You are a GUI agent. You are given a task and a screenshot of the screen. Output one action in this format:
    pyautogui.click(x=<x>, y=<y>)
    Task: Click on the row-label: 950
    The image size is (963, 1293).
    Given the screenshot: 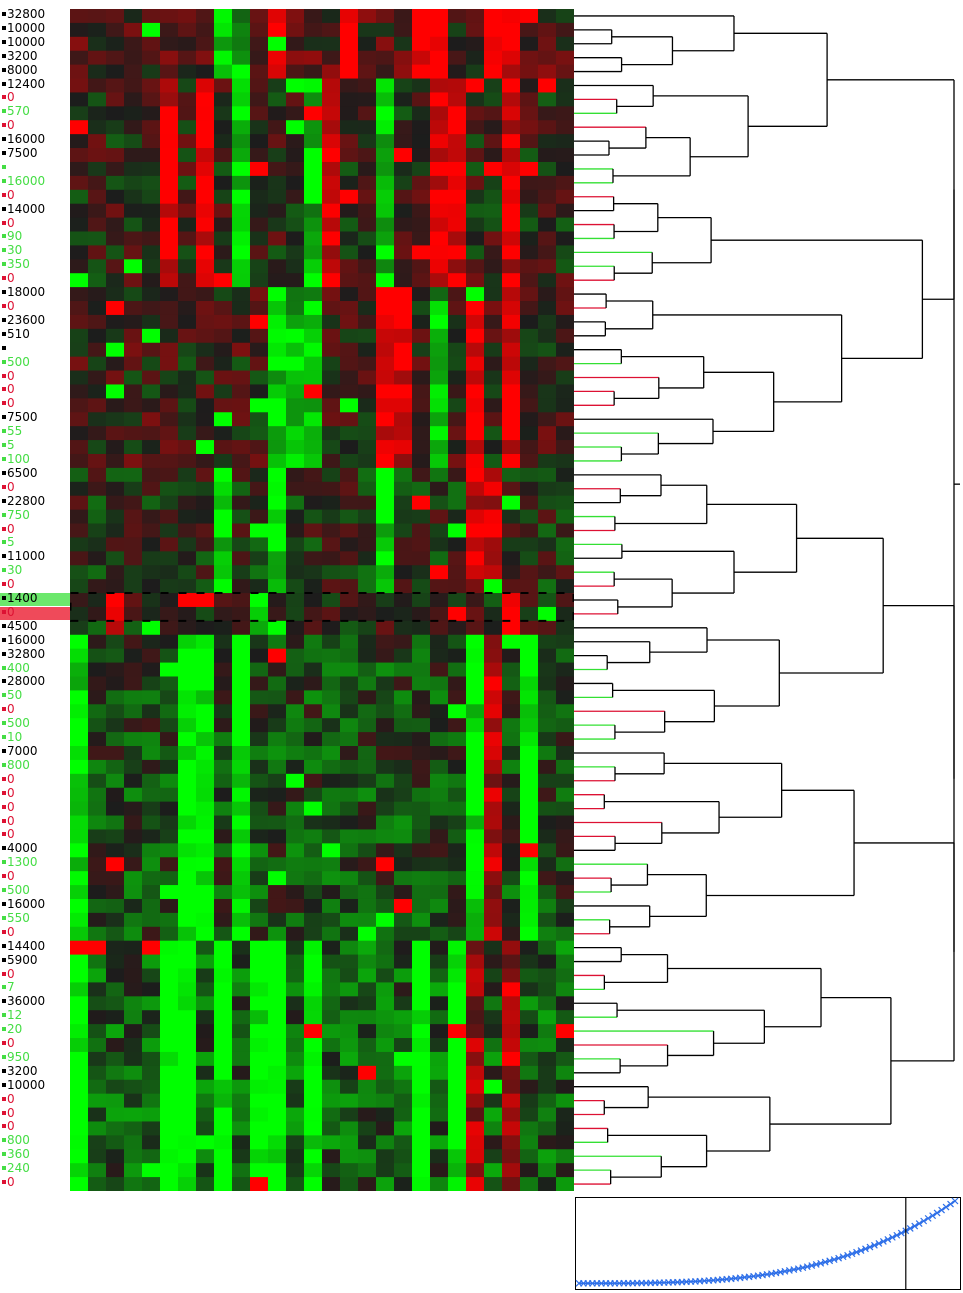 What is the action you would take?
    pyautogui.click(x=35, y=1057)
    